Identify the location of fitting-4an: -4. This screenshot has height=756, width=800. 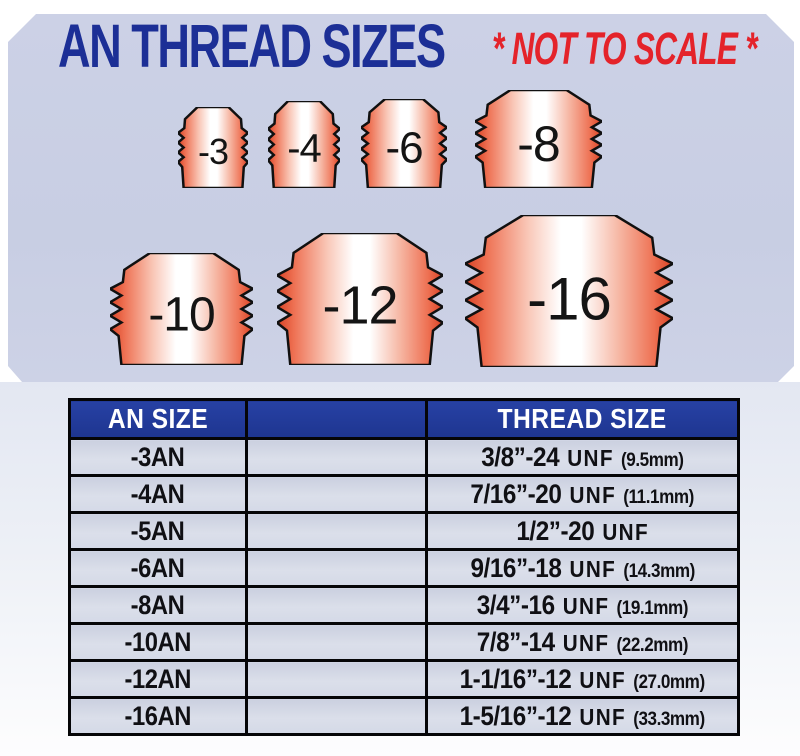
(304, 144).